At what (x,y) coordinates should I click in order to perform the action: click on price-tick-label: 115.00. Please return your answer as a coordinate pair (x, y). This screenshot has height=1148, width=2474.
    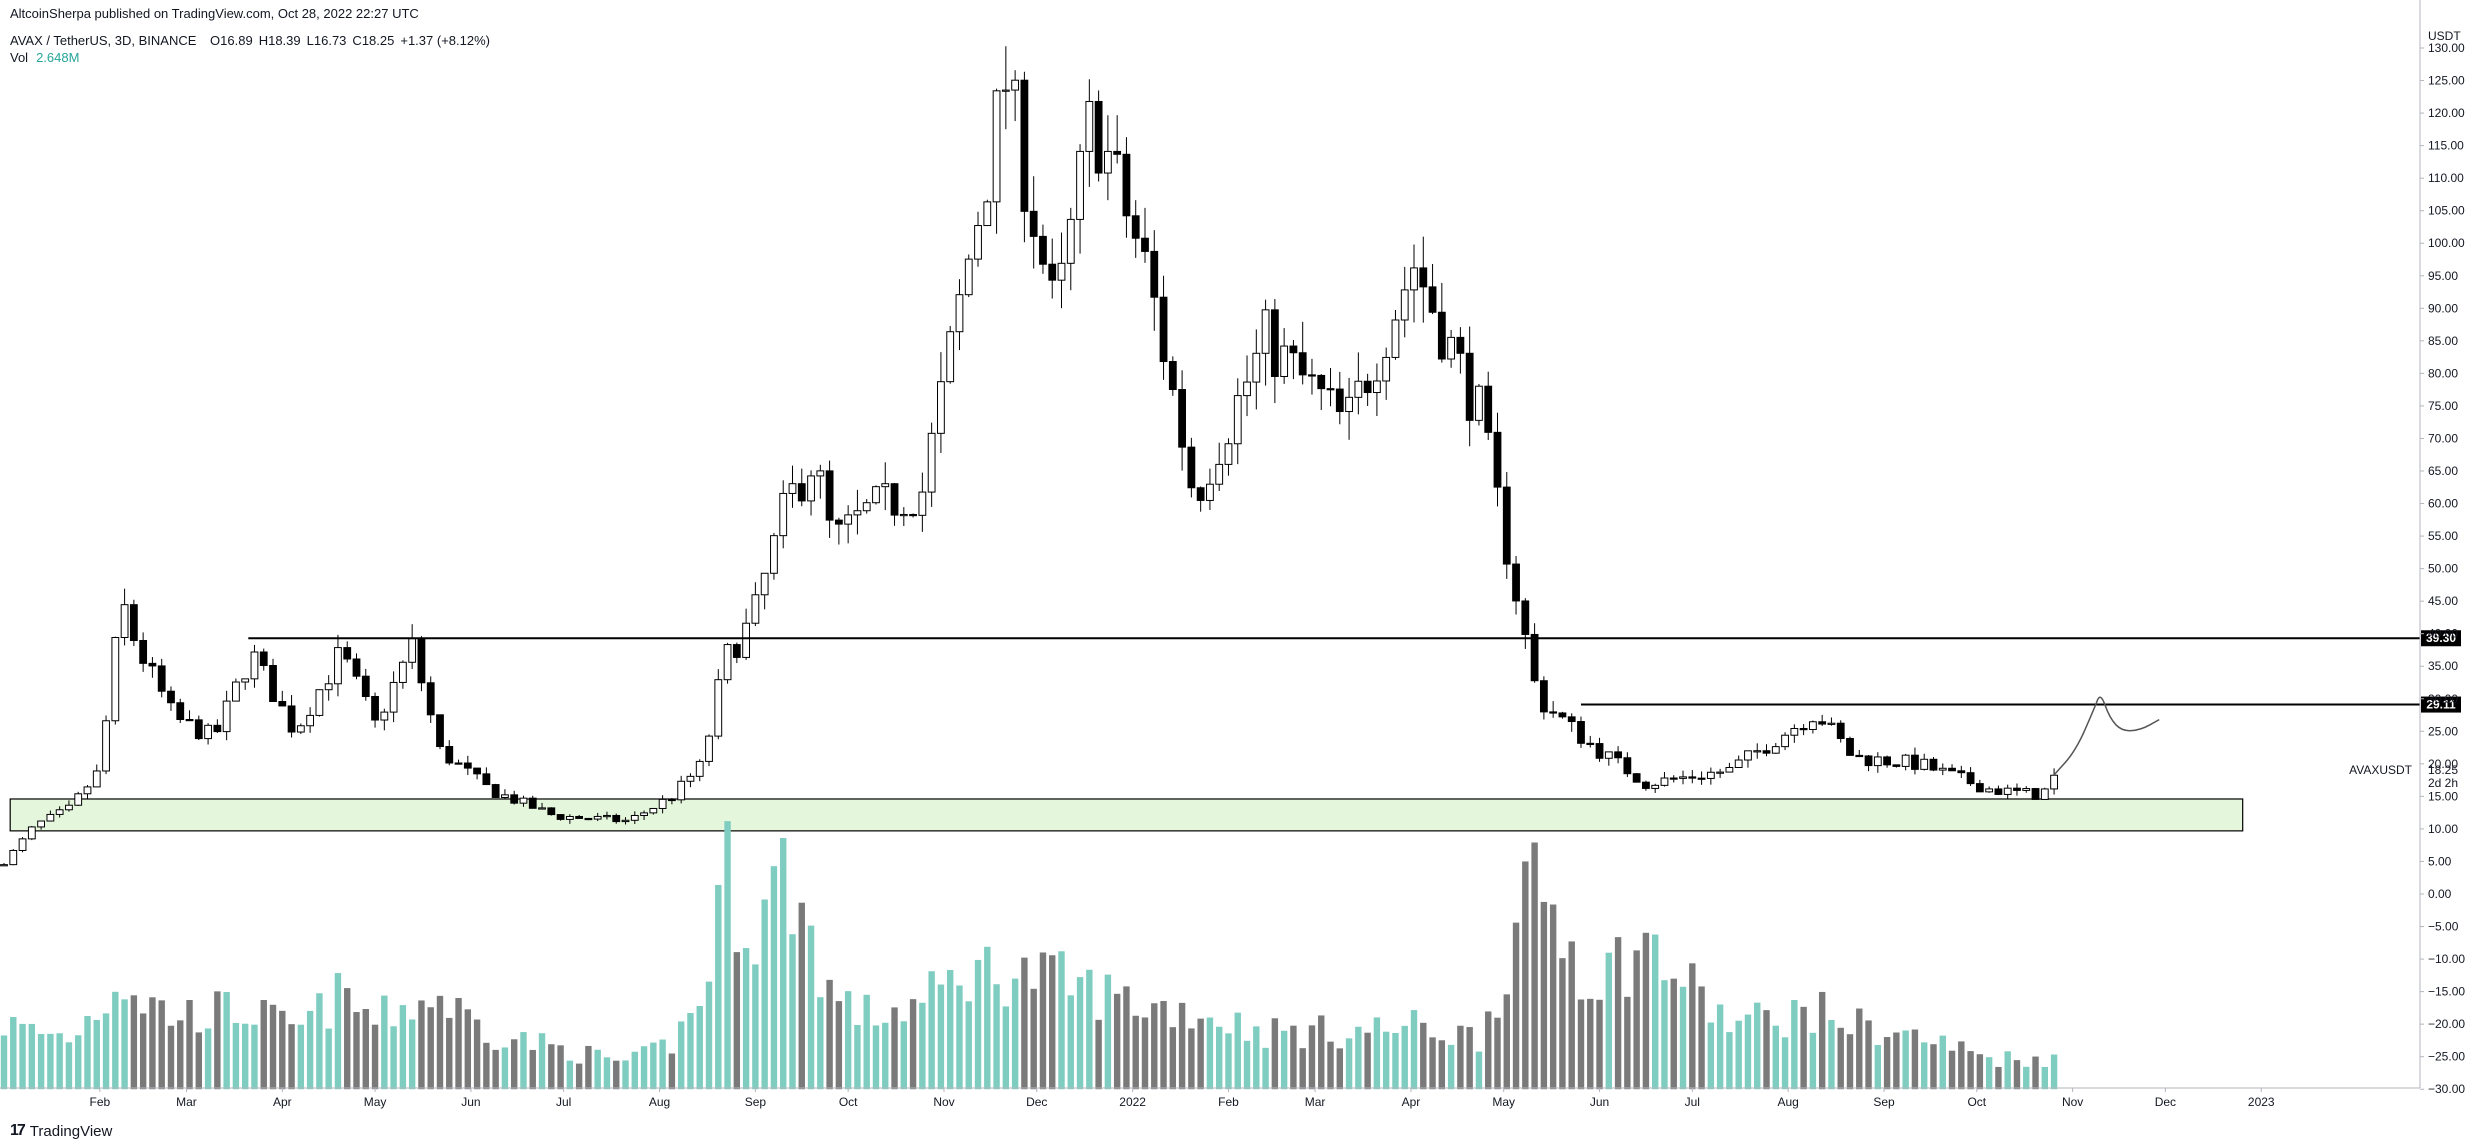
    Looking at the image, I should click on (2446, 146).